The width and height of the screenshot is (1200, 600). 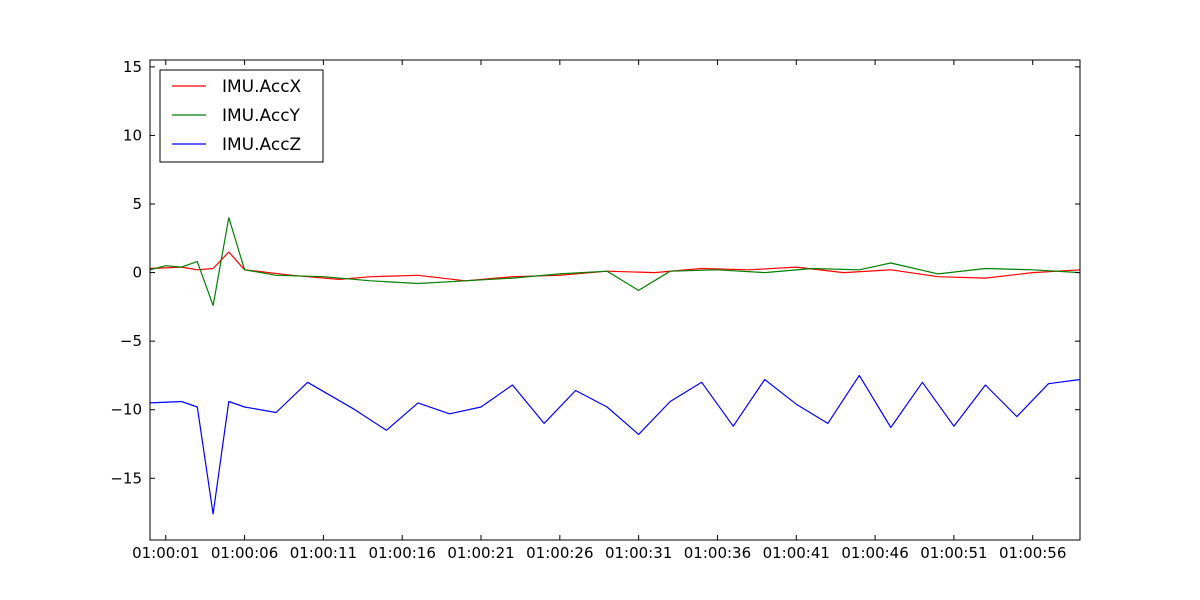 I want to click on x-tick-label: 01:00:46, so click(x=874, y=553).